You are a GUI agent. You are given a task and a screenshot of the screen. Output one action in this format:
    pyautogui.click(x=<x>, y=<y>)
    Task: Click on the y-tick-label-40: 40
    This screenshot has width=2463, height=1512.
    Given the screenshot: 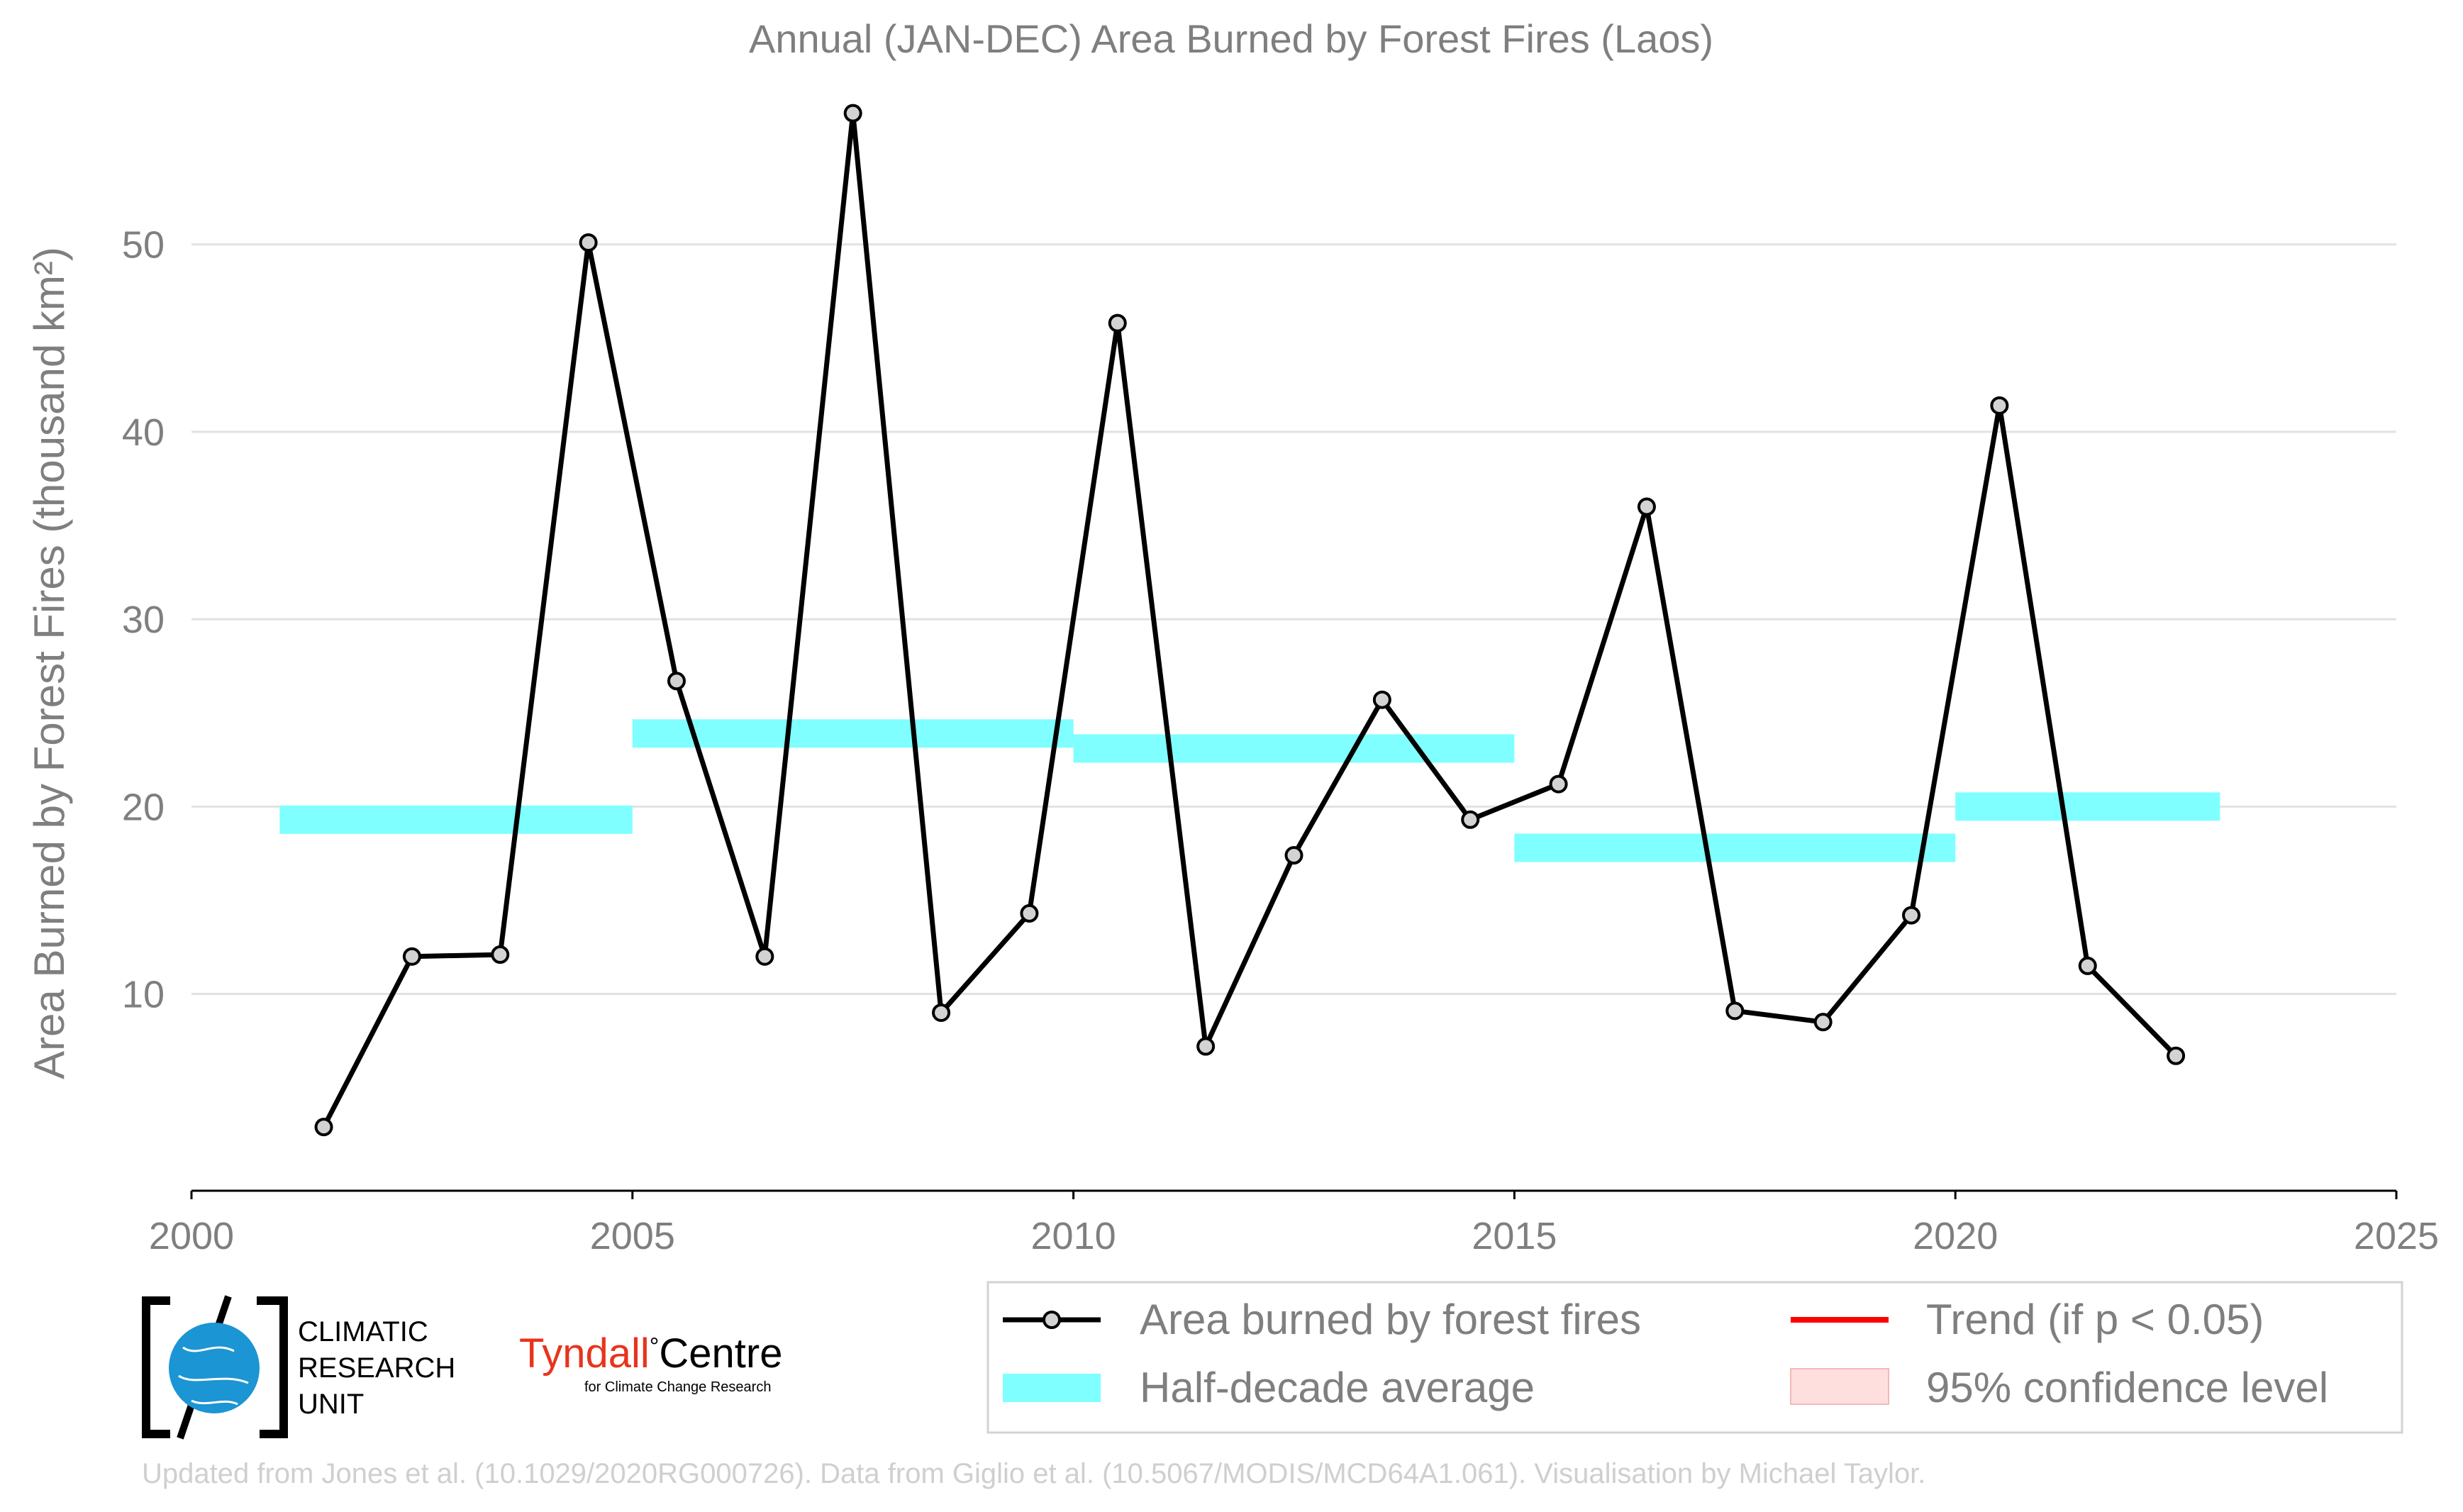 What is the action you would take?
    pyautogui.click(x=143, y=432)
    